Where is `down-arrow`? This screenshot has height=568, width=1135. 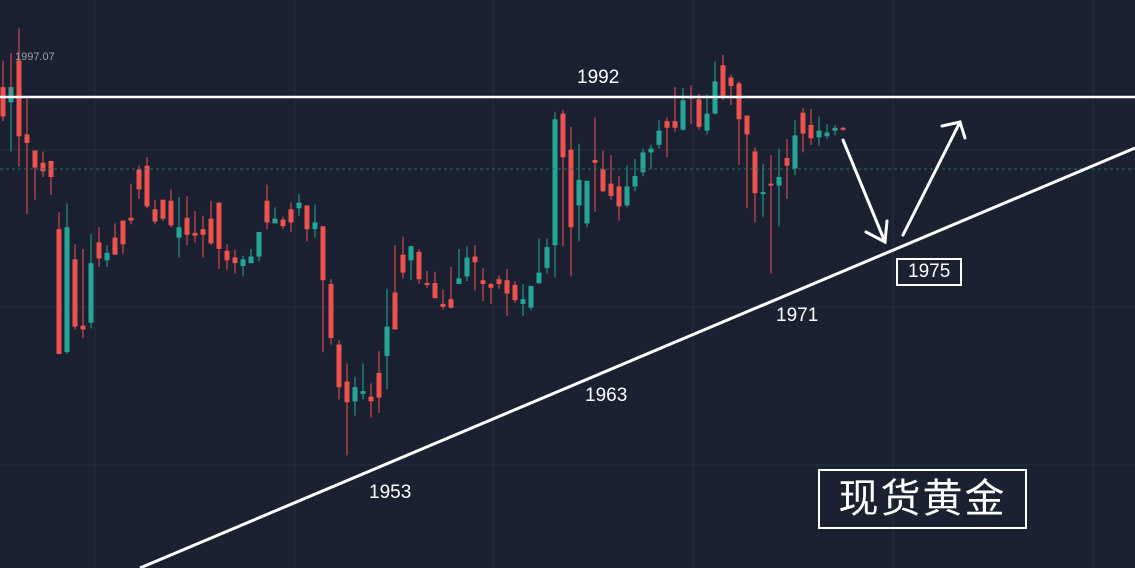 down-arrow is located at coordinates (865, 191).